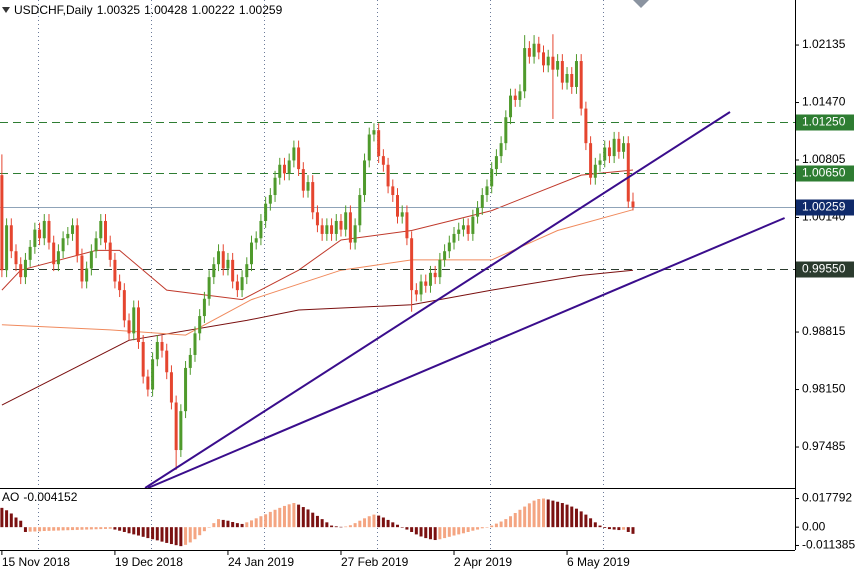 The image size is (860, 571). I want to click on x-tick-label: 19 Dec 2018, so click(149, 562).